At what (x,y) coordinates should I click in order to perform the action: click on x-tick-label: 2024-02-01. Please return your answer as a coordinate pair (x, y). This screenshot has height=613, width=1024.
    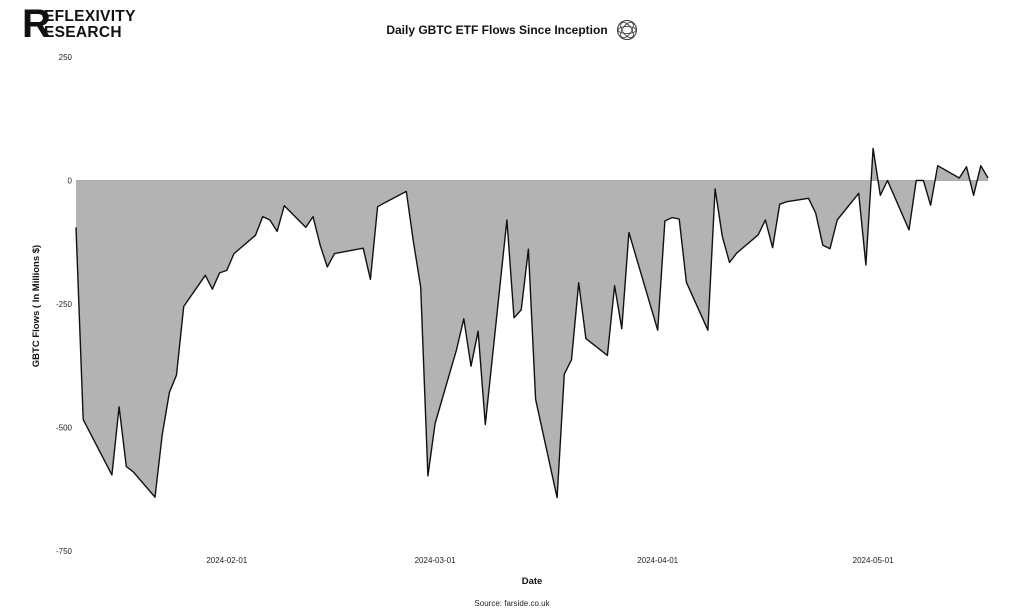
    Looking at the image, I should click on (226, 560).